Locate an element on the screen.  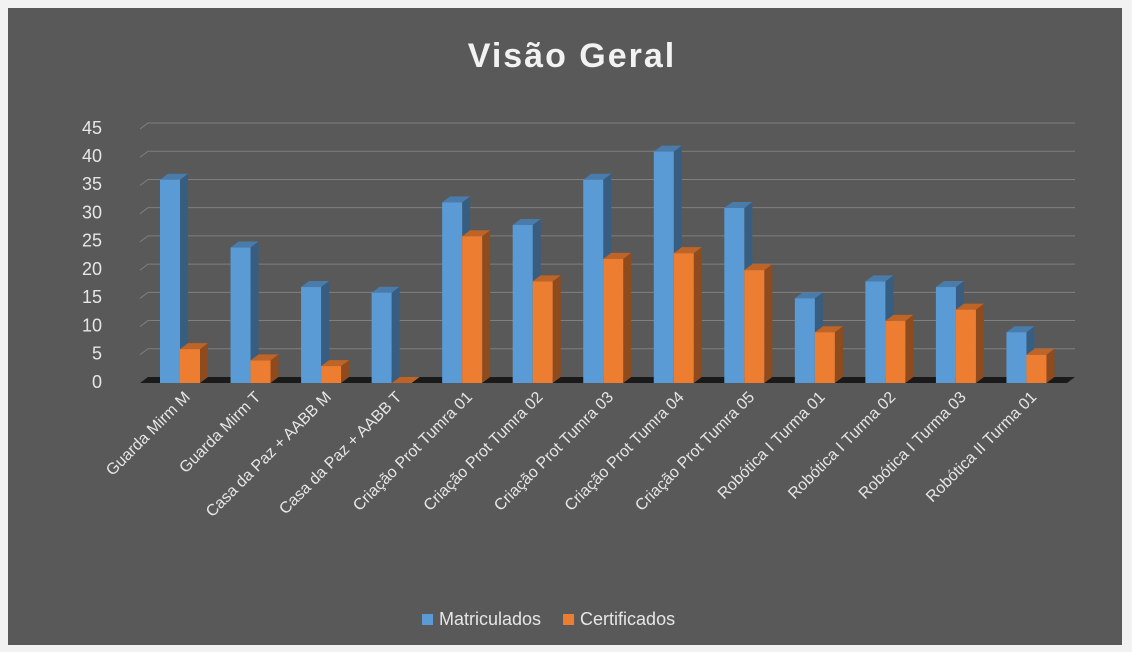
legend-label: Certificados is located at coordinates (627, 619).